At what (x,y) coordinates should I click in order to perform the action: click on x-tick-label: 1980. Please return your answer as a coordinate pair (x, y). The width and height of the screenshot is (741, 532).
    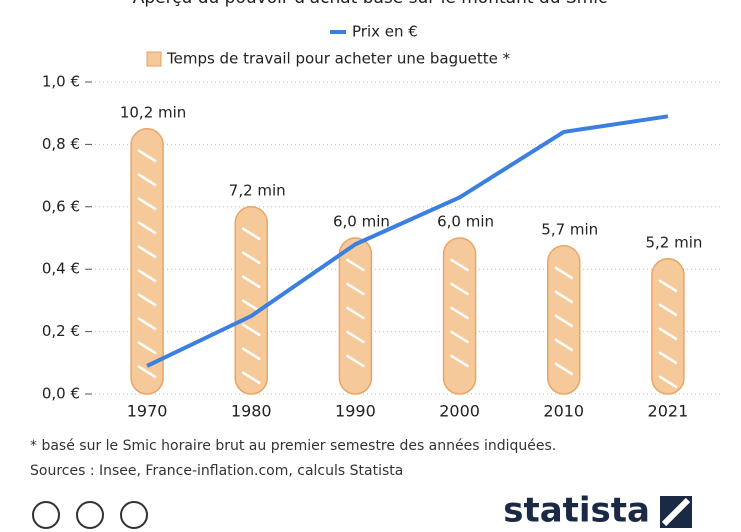
    Looking at the image, I should click on (251, 411).